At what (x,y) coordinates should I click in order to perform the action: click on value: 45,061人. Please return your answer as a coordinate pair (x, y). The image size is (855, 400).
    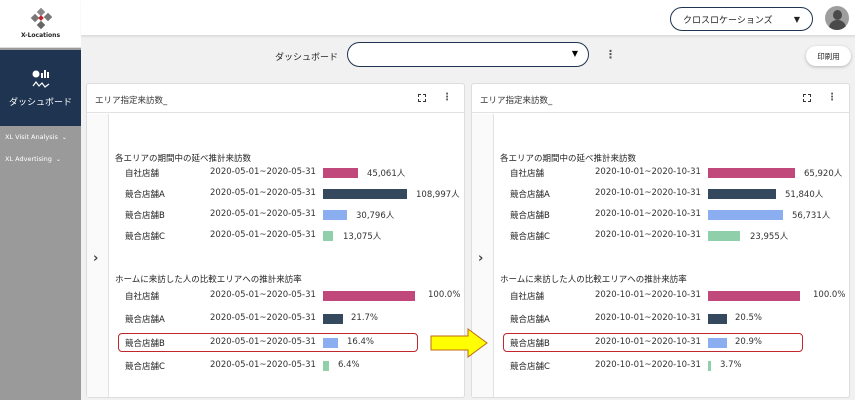
    Looking at the image, I should click on (386, 174).